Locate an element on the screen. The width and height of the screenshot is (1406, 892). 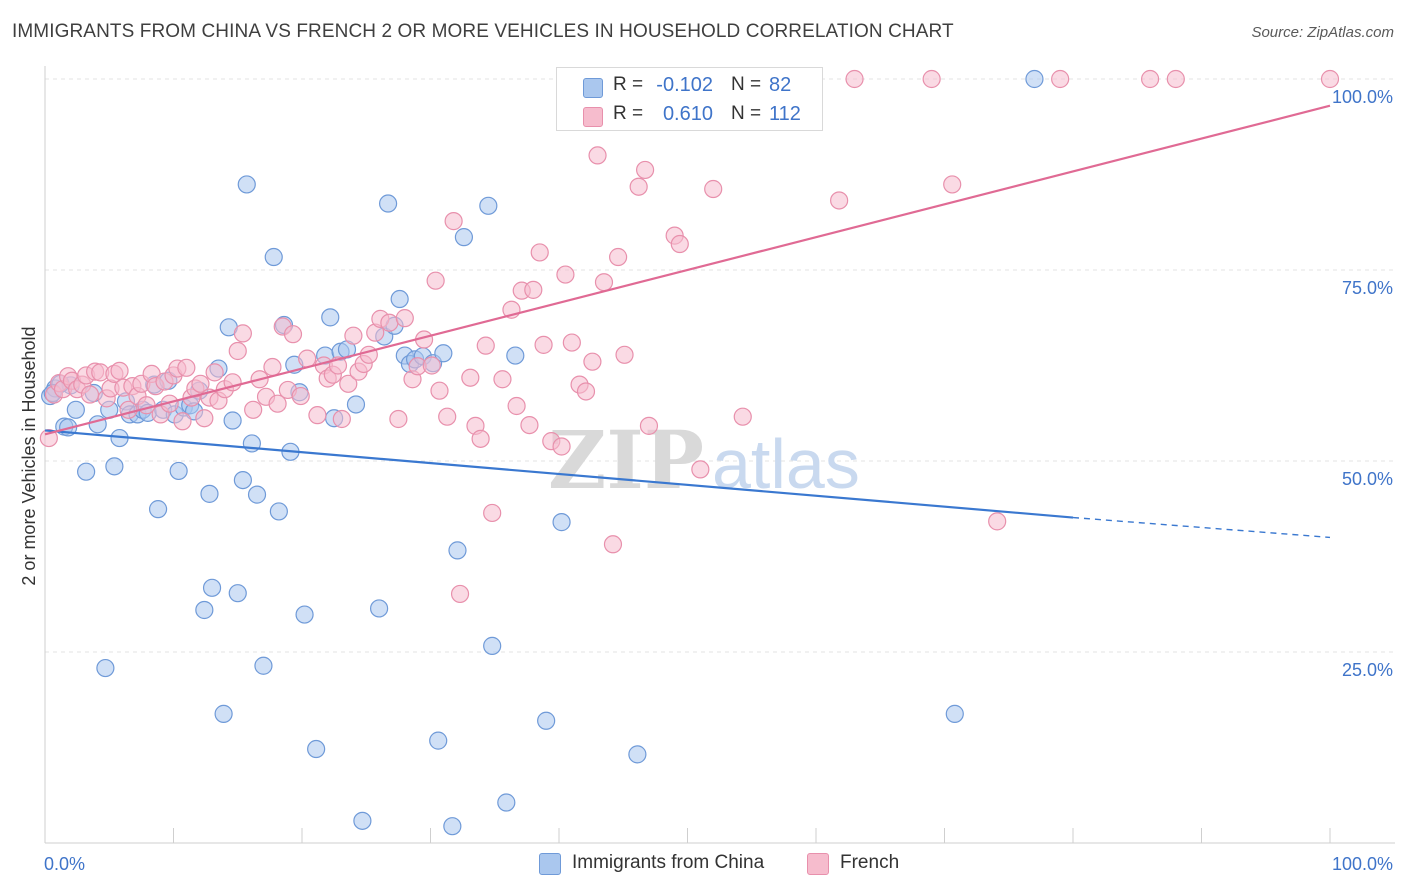
trend-line-china is located at coordinates (559, 474).